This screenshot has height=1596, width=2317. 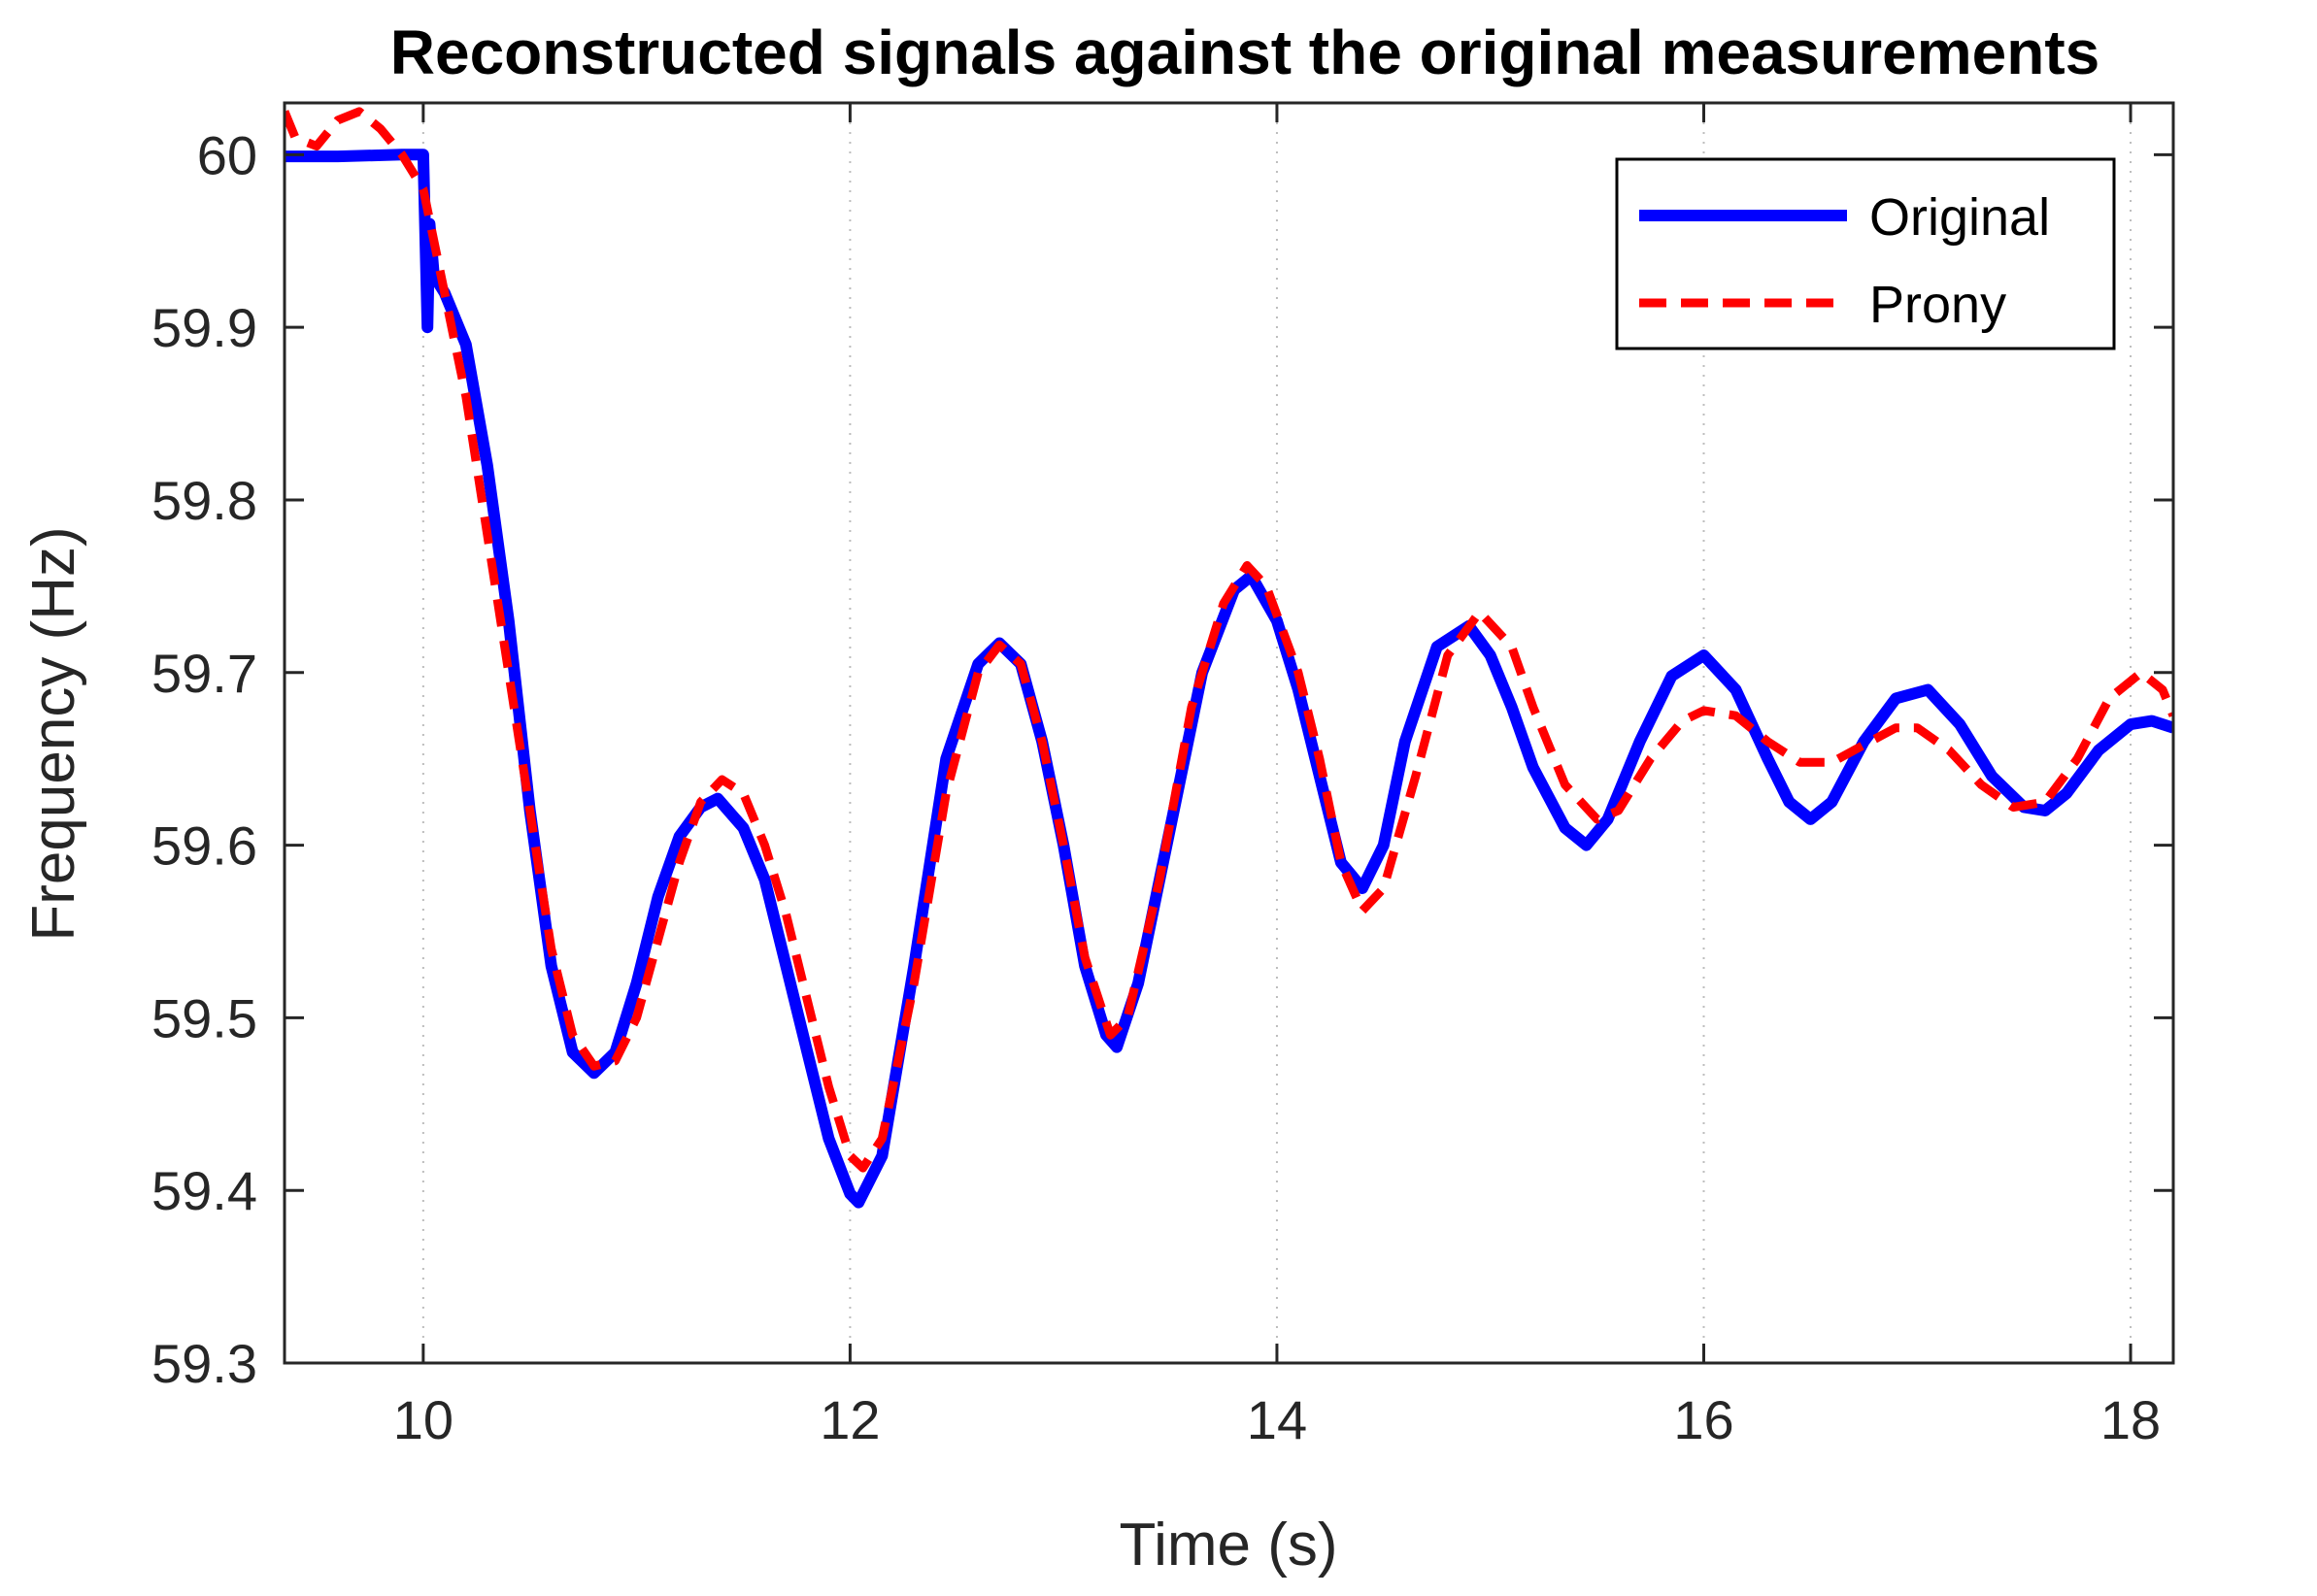 I want to click on y-tick-label: 59.5, so click(x=204, y=1017).